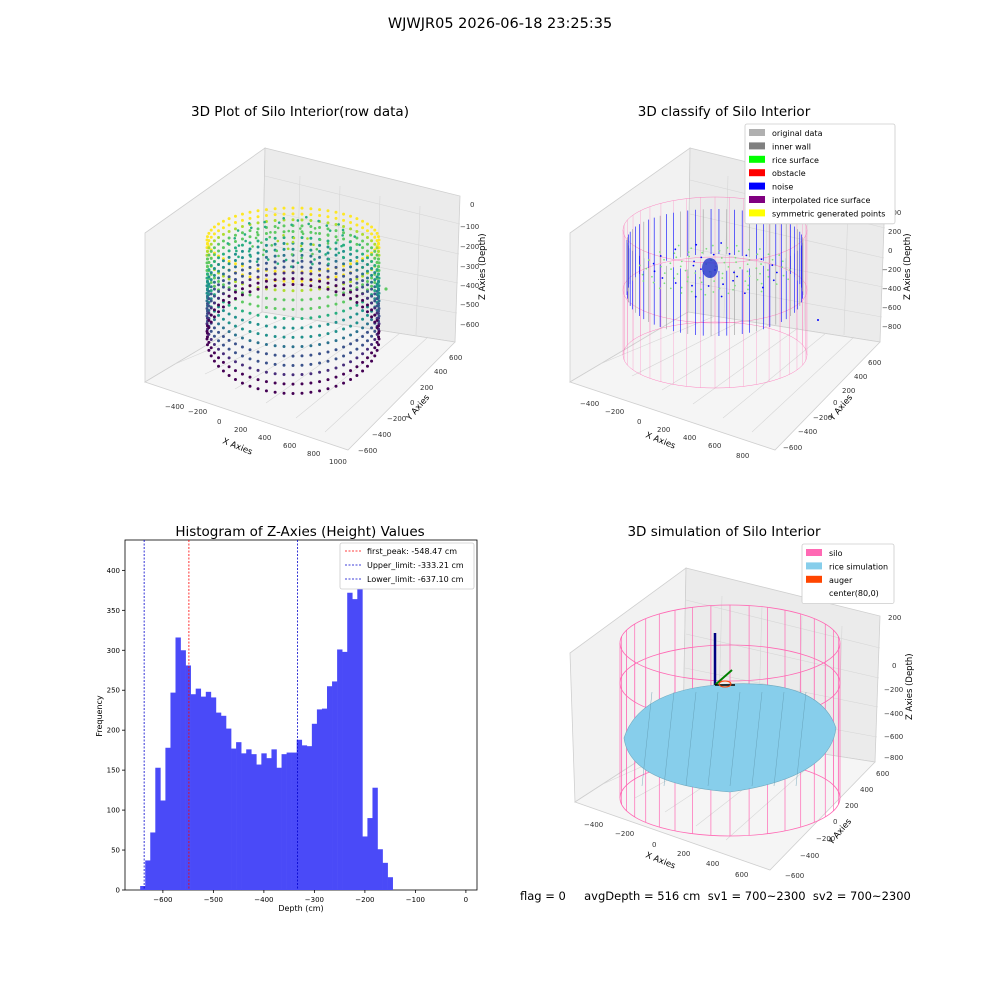  Describe the element at coordinates (840, 832) in the screenshot. I see `panel4-ylabel: Y Axies` at that location.